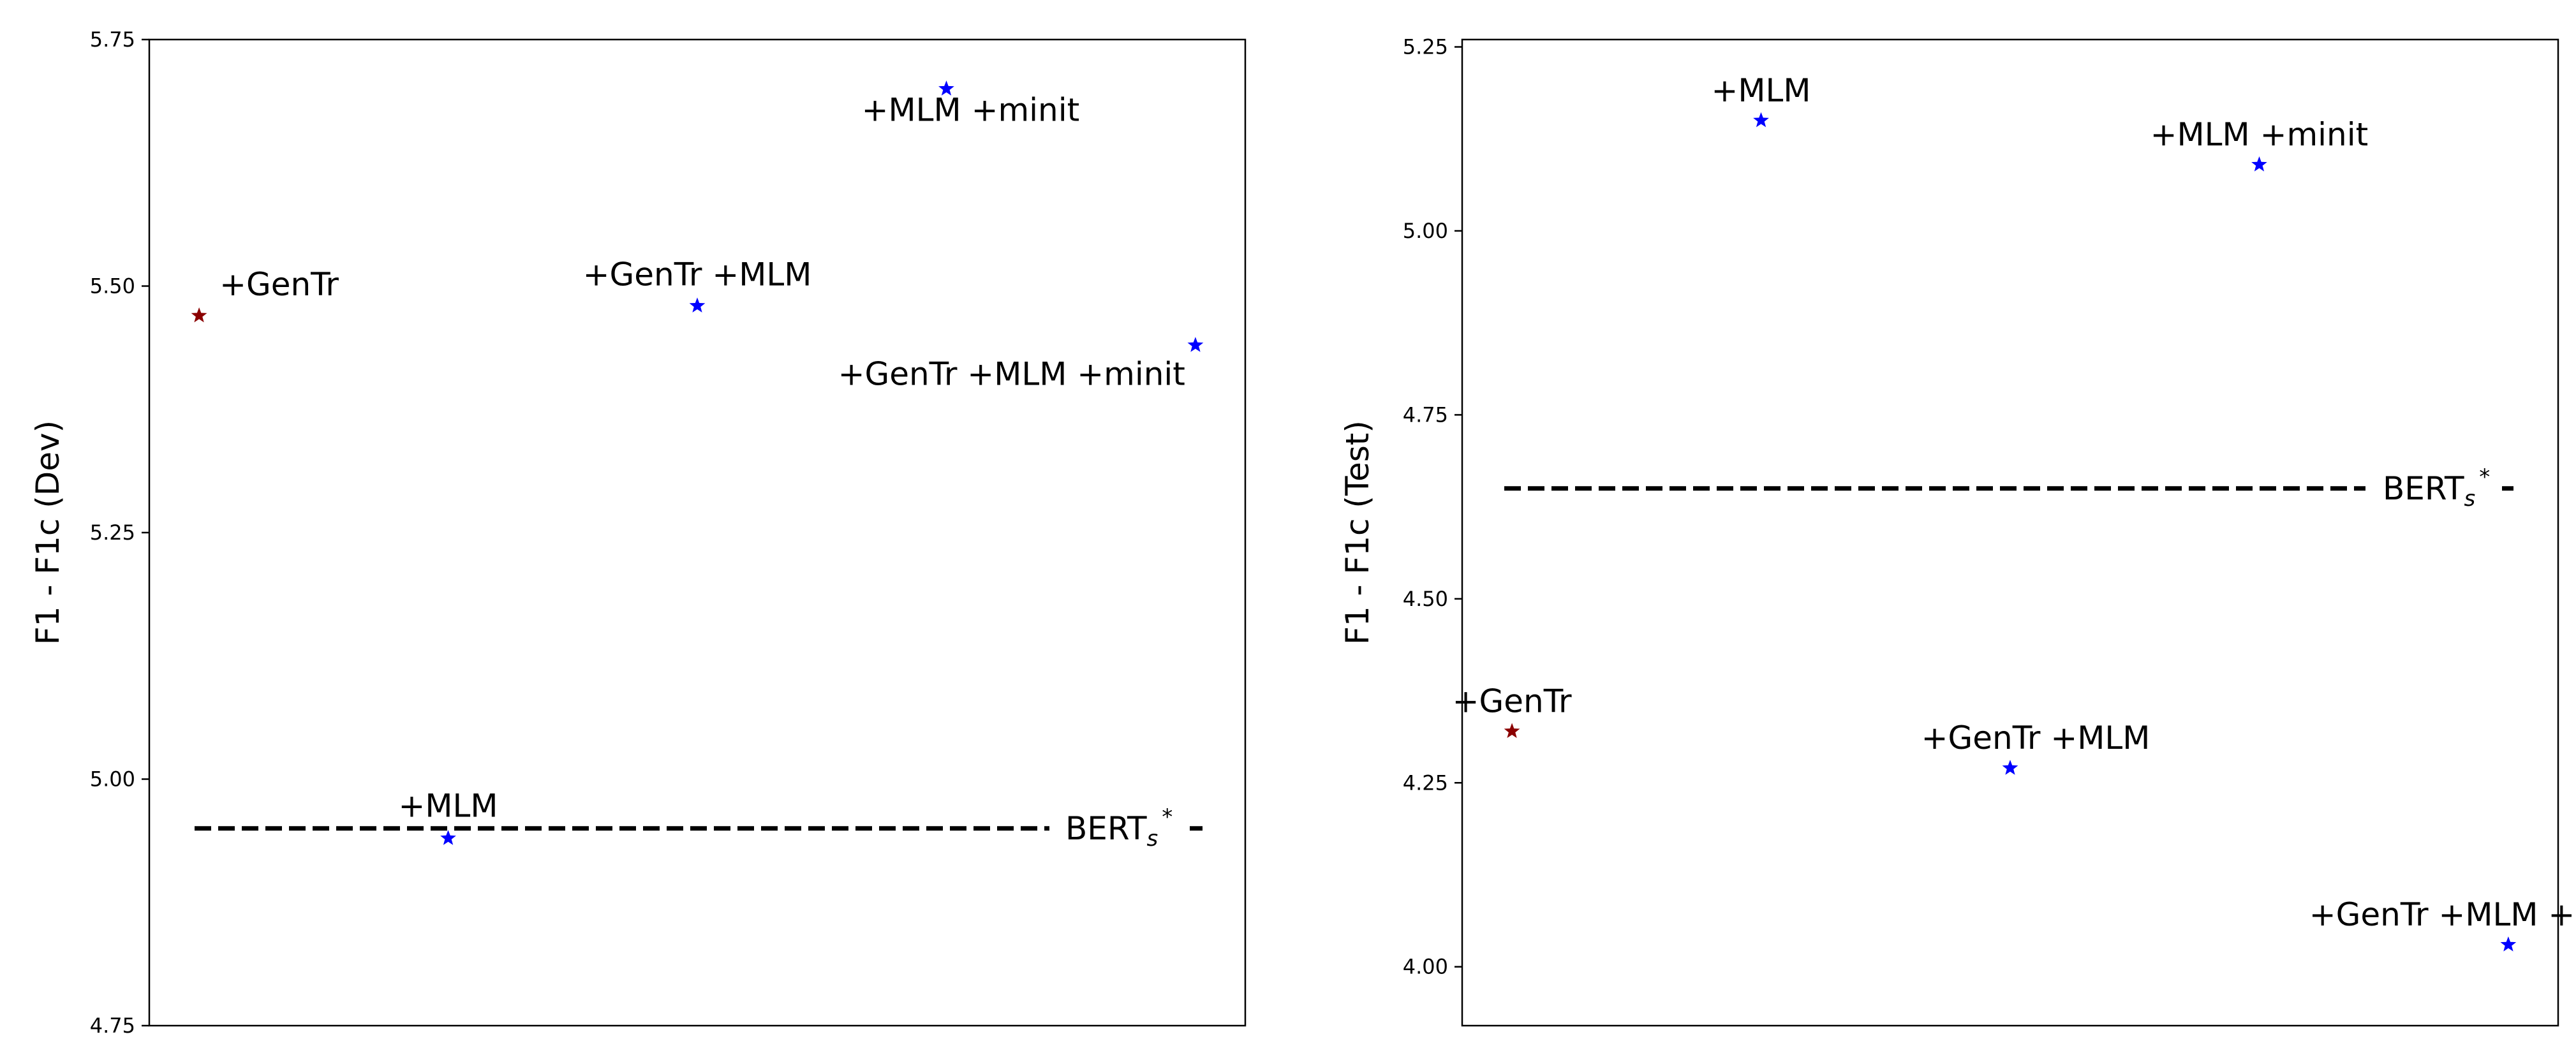 This screenshot has height=1062, width=2576. Describe the element at coordinates (1425, 783) in the screenshot. I see `y-tick-label: 4.25` at that location.